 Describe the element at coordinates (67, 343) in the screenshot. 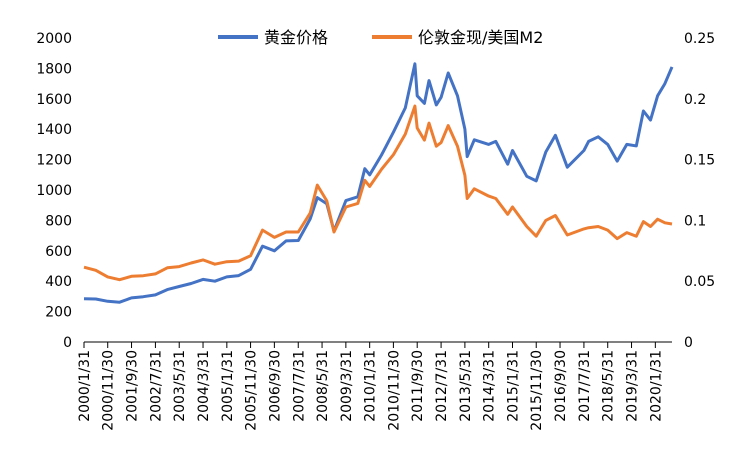

I see `y-left-tick-label: 0` at that location.